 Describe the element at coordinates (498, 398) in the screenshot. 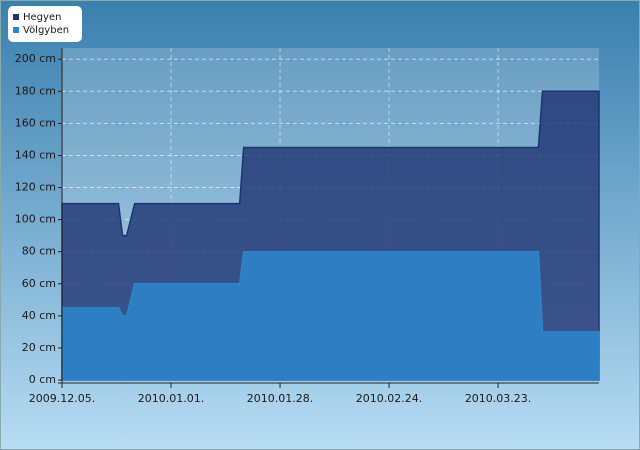

I see `x-tick-label: 2010.03.23.` at that location.